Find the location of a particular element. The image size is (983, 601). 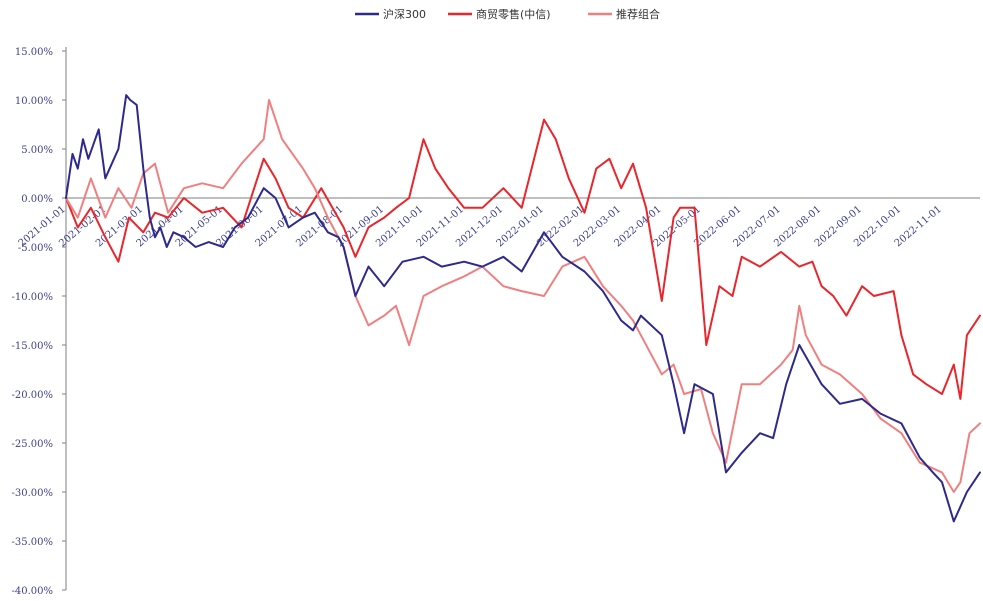

legend-label: 商贸零售(中信) is located at coordinates (513, 14).